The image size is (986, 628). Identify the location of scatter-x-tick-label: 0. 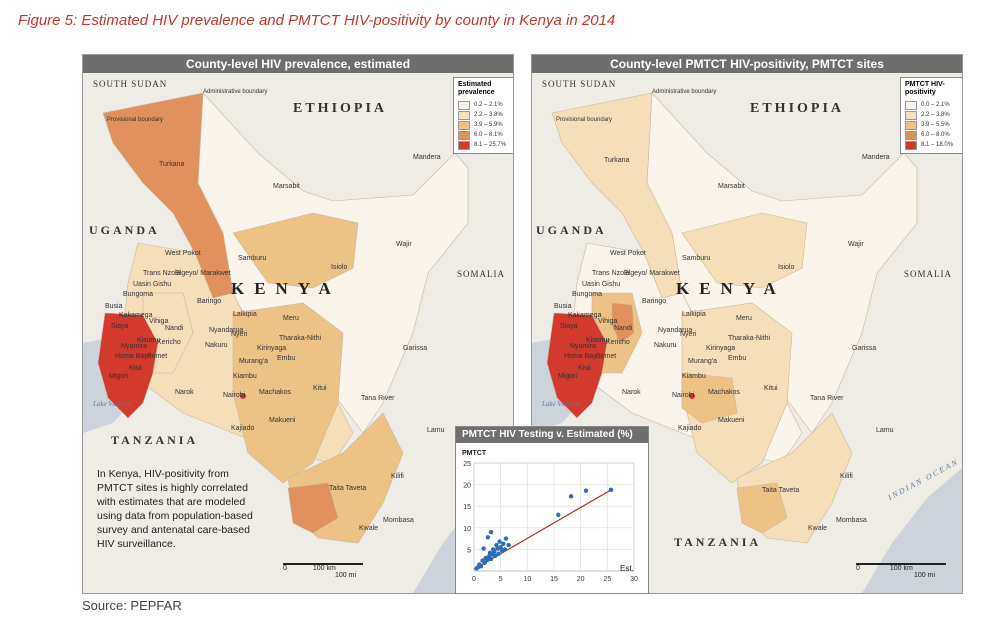
(474, 579).